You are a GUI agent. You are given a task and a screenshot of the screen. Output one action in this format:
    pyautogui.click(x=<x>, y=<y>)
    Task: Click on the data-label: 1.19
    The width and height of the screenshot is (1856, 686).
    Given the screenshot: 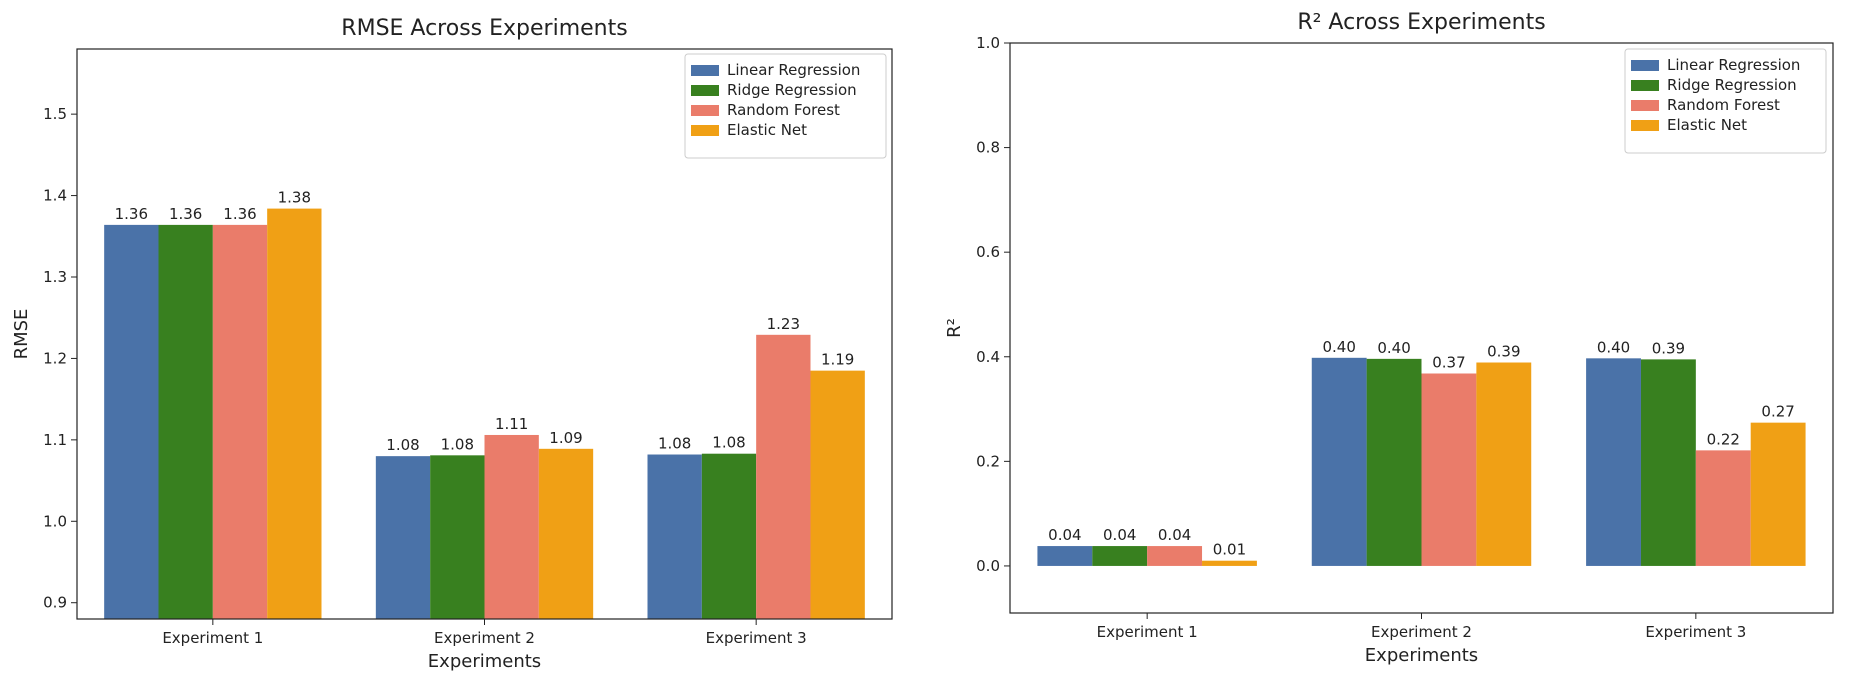 What is the action you would take?
    pyautogui.click(x=837, y=360)
    